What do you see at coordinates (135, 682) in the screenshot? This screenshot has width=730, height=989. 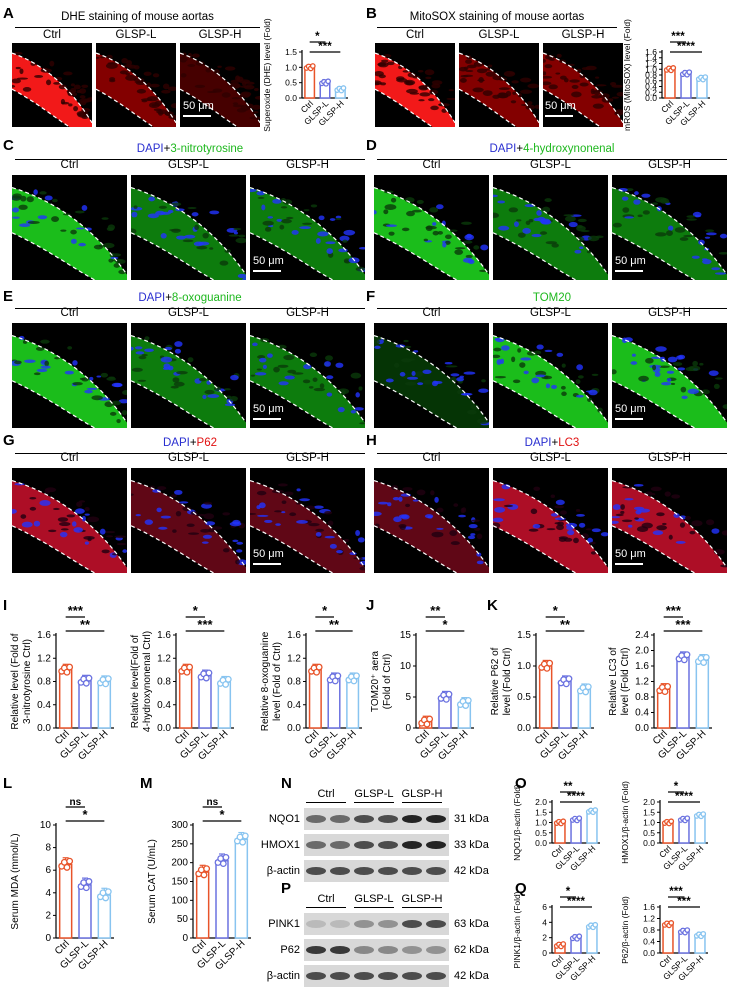 I see `y-axis-label: Relative level(Fold of` at bounding box center [135, 682].